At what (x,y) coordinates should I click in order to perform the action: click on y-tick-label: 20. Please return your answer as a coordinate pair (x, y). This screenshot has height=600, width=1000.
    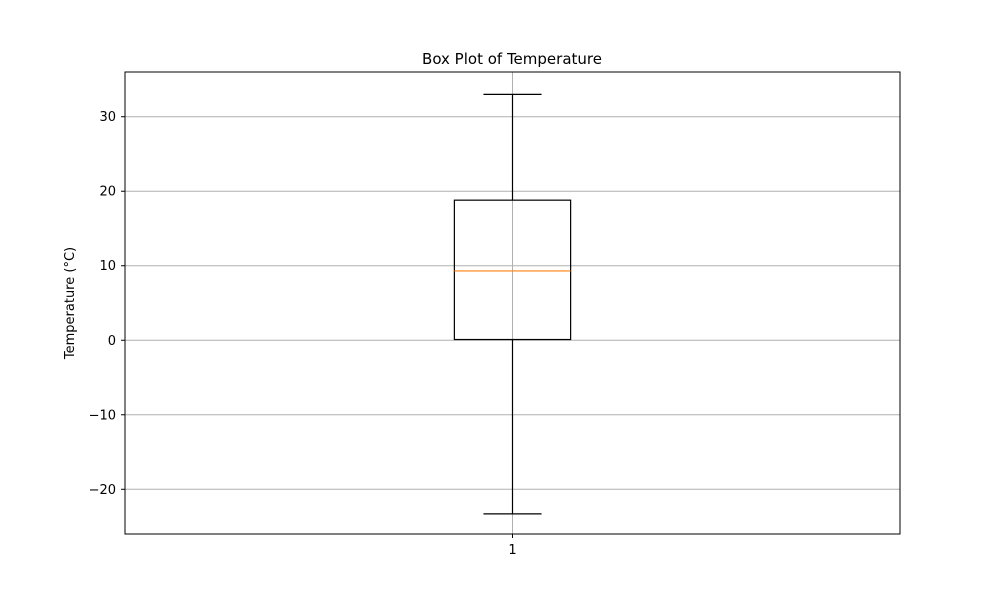
    Looking at the image, I should click on (107, 192).